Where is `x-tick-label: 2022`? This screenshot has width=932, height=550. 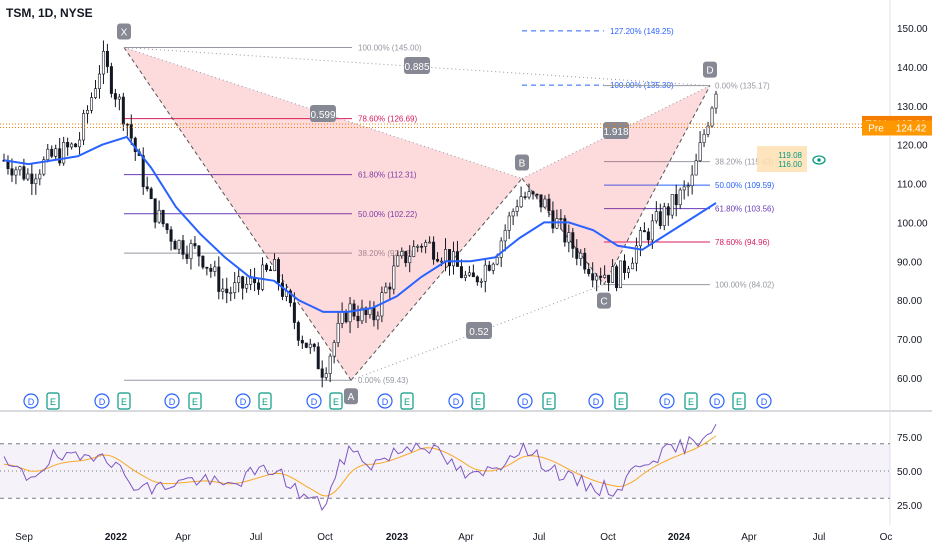
x-tick-label: 2022 is located at coordinates (116, 537).